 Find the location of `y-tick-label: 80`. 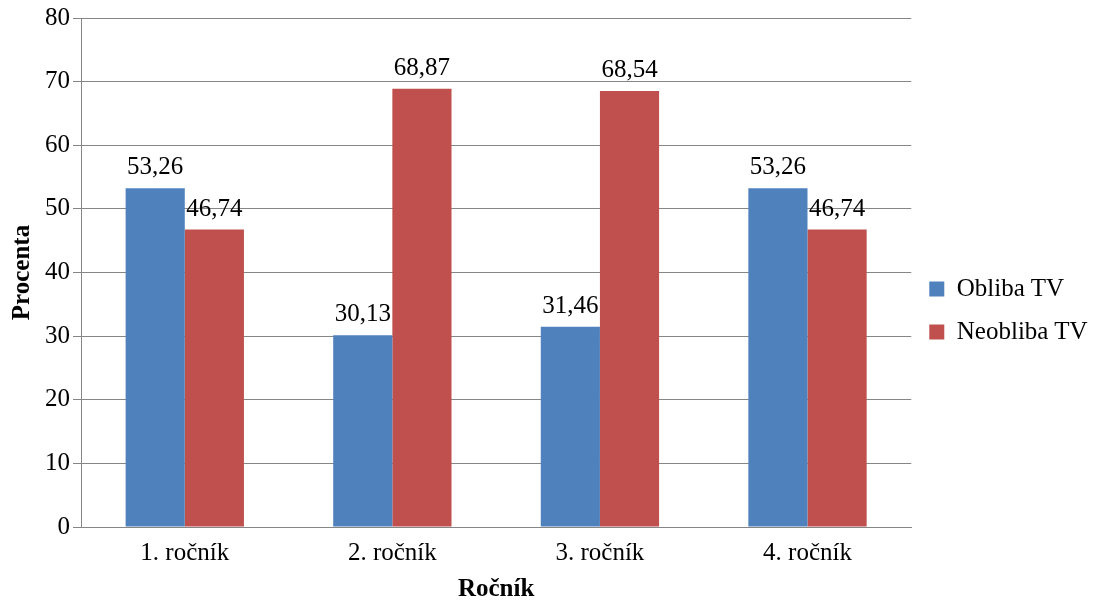

y-tick-label: 80 is located at coordinates (57, 16).